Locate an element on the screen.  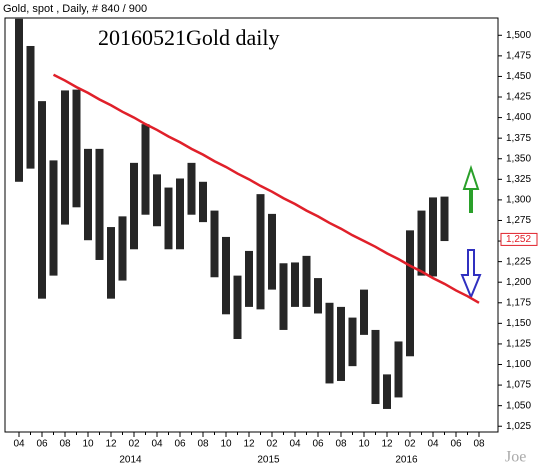
y-tick-label: 1,325 is located at coordinates (518, 179).